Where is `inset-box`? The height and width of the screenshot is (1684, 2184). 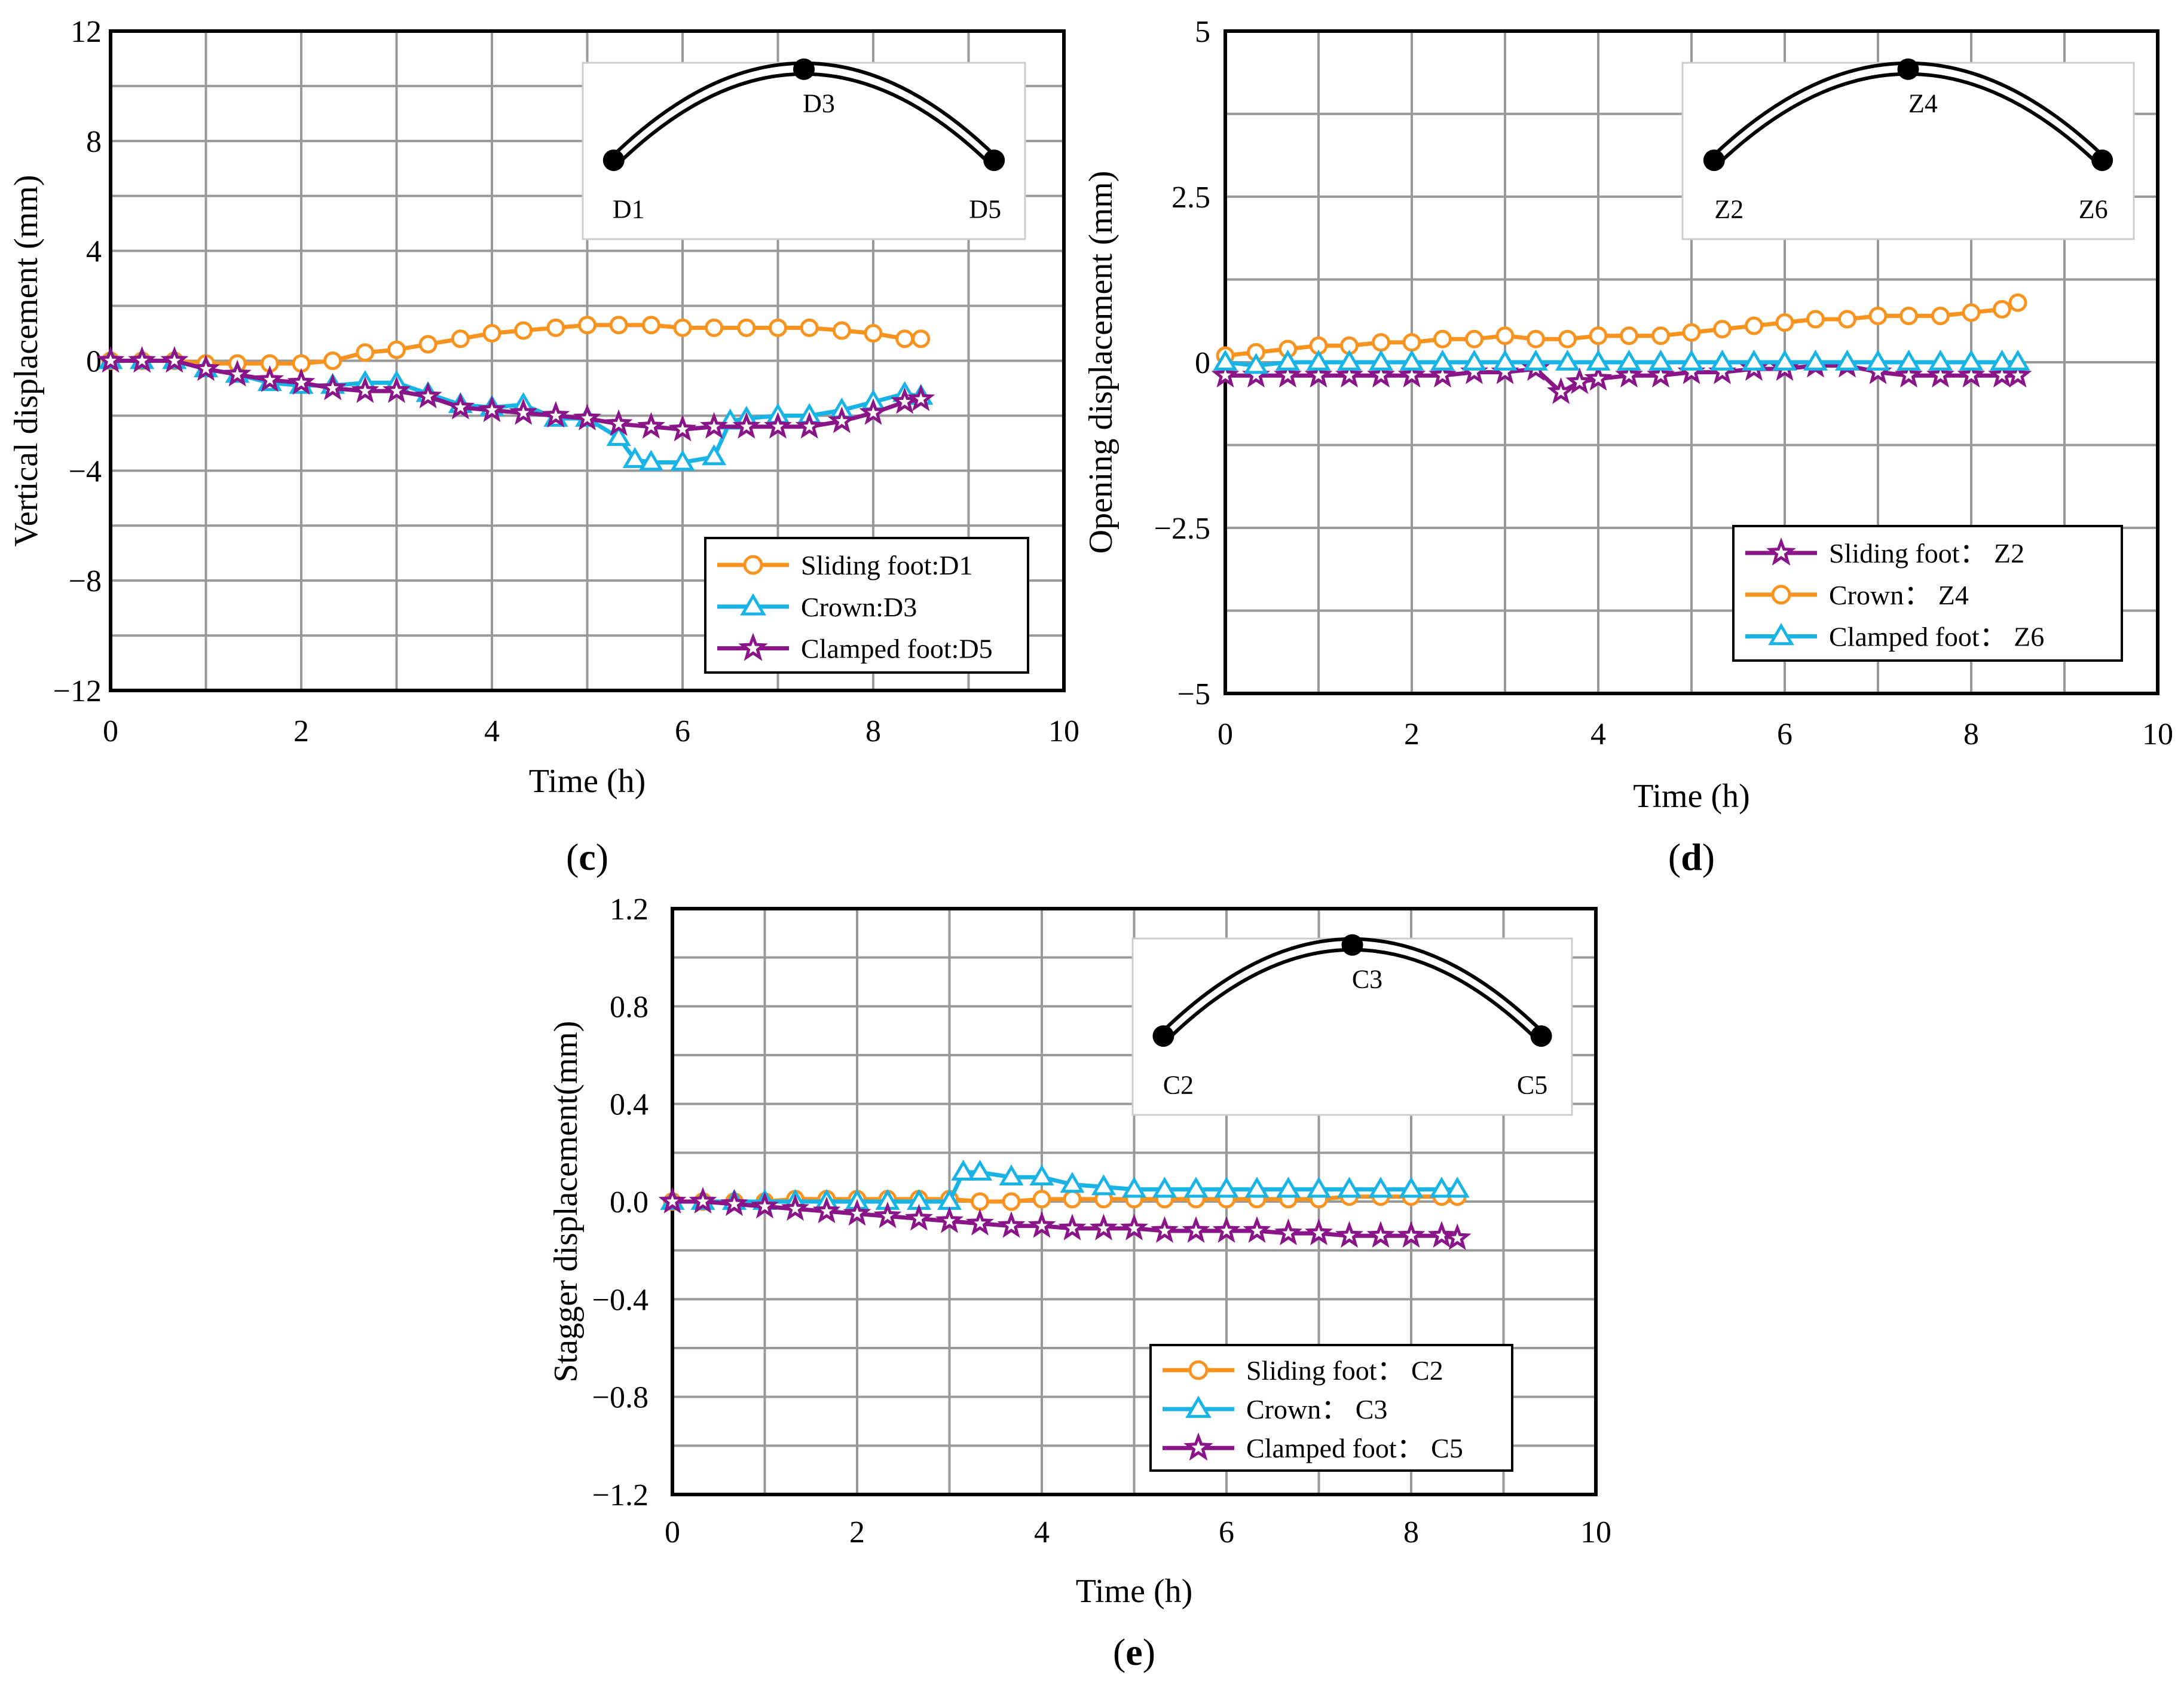
inset-box is located at coordinates (1908, 151).